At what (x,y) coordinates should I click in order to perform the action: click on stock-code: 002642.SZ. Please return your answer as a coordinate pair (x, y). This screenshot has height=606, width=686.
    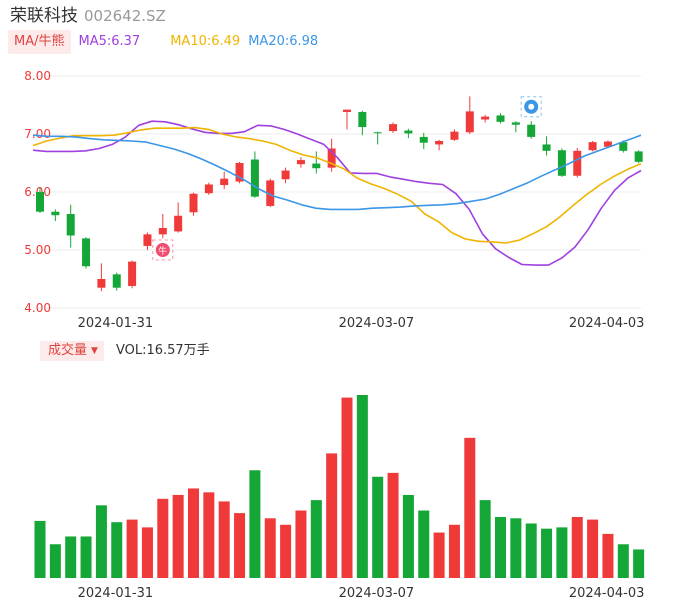
    Looking at the image, I should click on (125, 16).